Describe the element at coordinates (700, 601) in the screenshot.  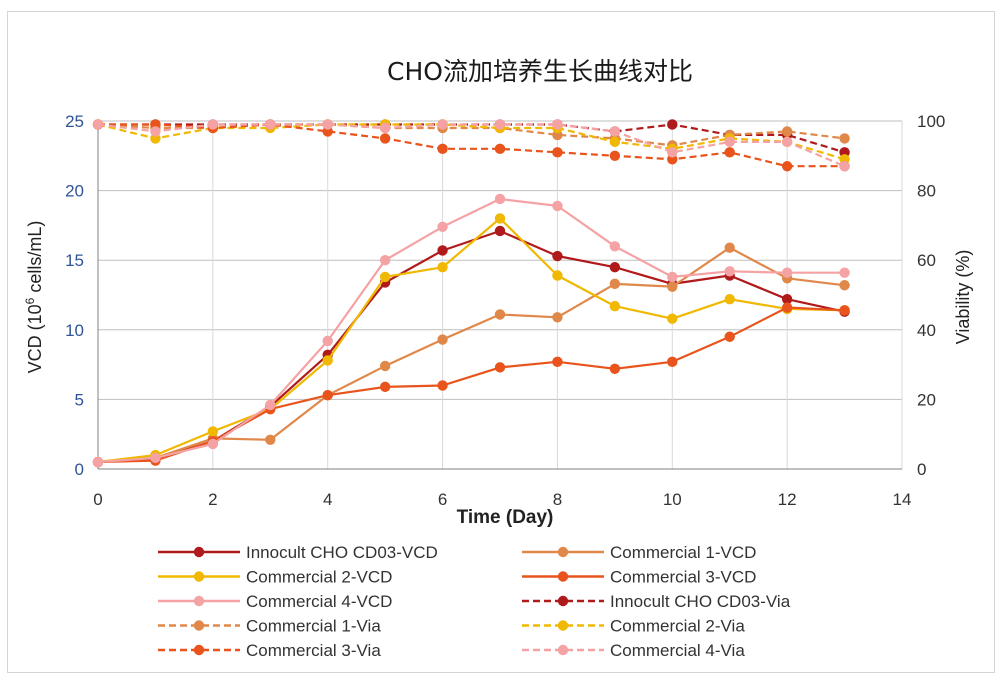
I see `legend-label: Innocult CHO CD03-Via` at that location.